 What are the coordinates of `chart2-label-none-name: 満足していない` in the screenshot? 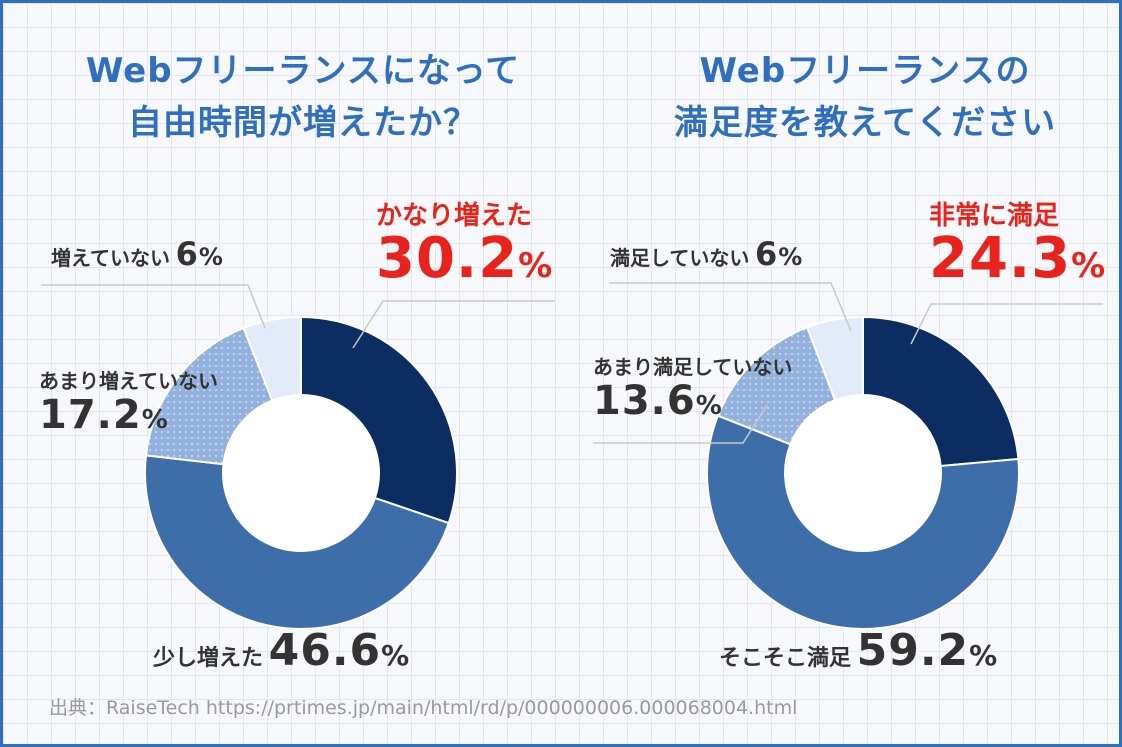 It's located at (680, 258).